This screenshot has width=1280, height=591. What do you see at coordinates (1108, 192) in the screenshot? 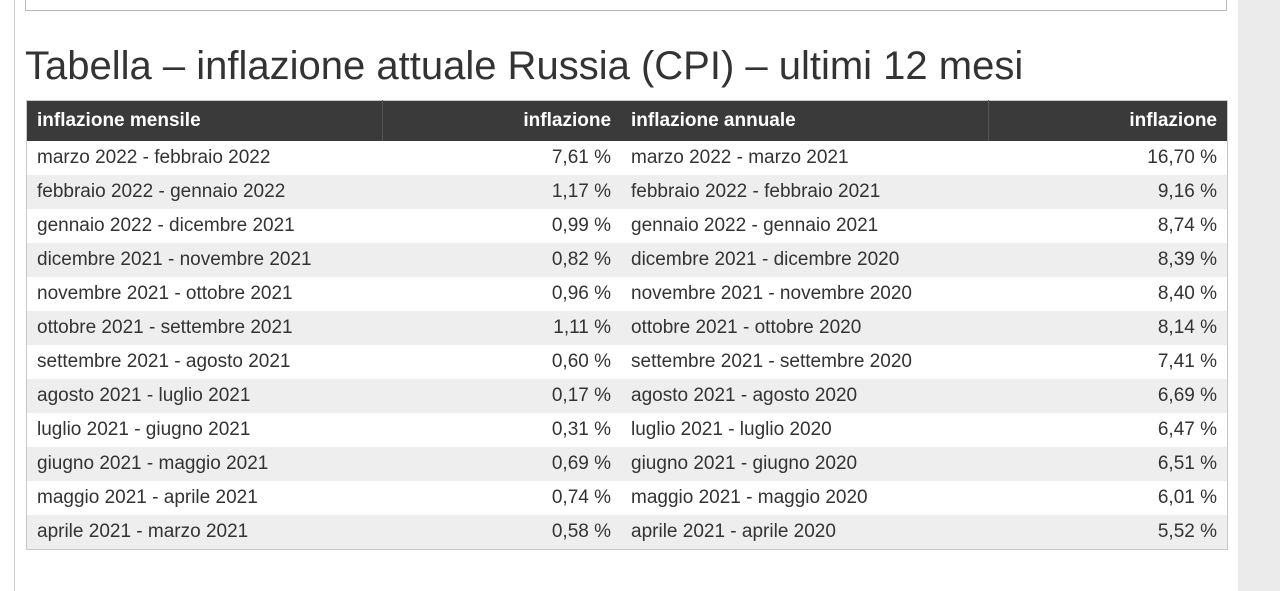
I see `inflation-value: 9,16 %` at bounding box center [1108, 192].